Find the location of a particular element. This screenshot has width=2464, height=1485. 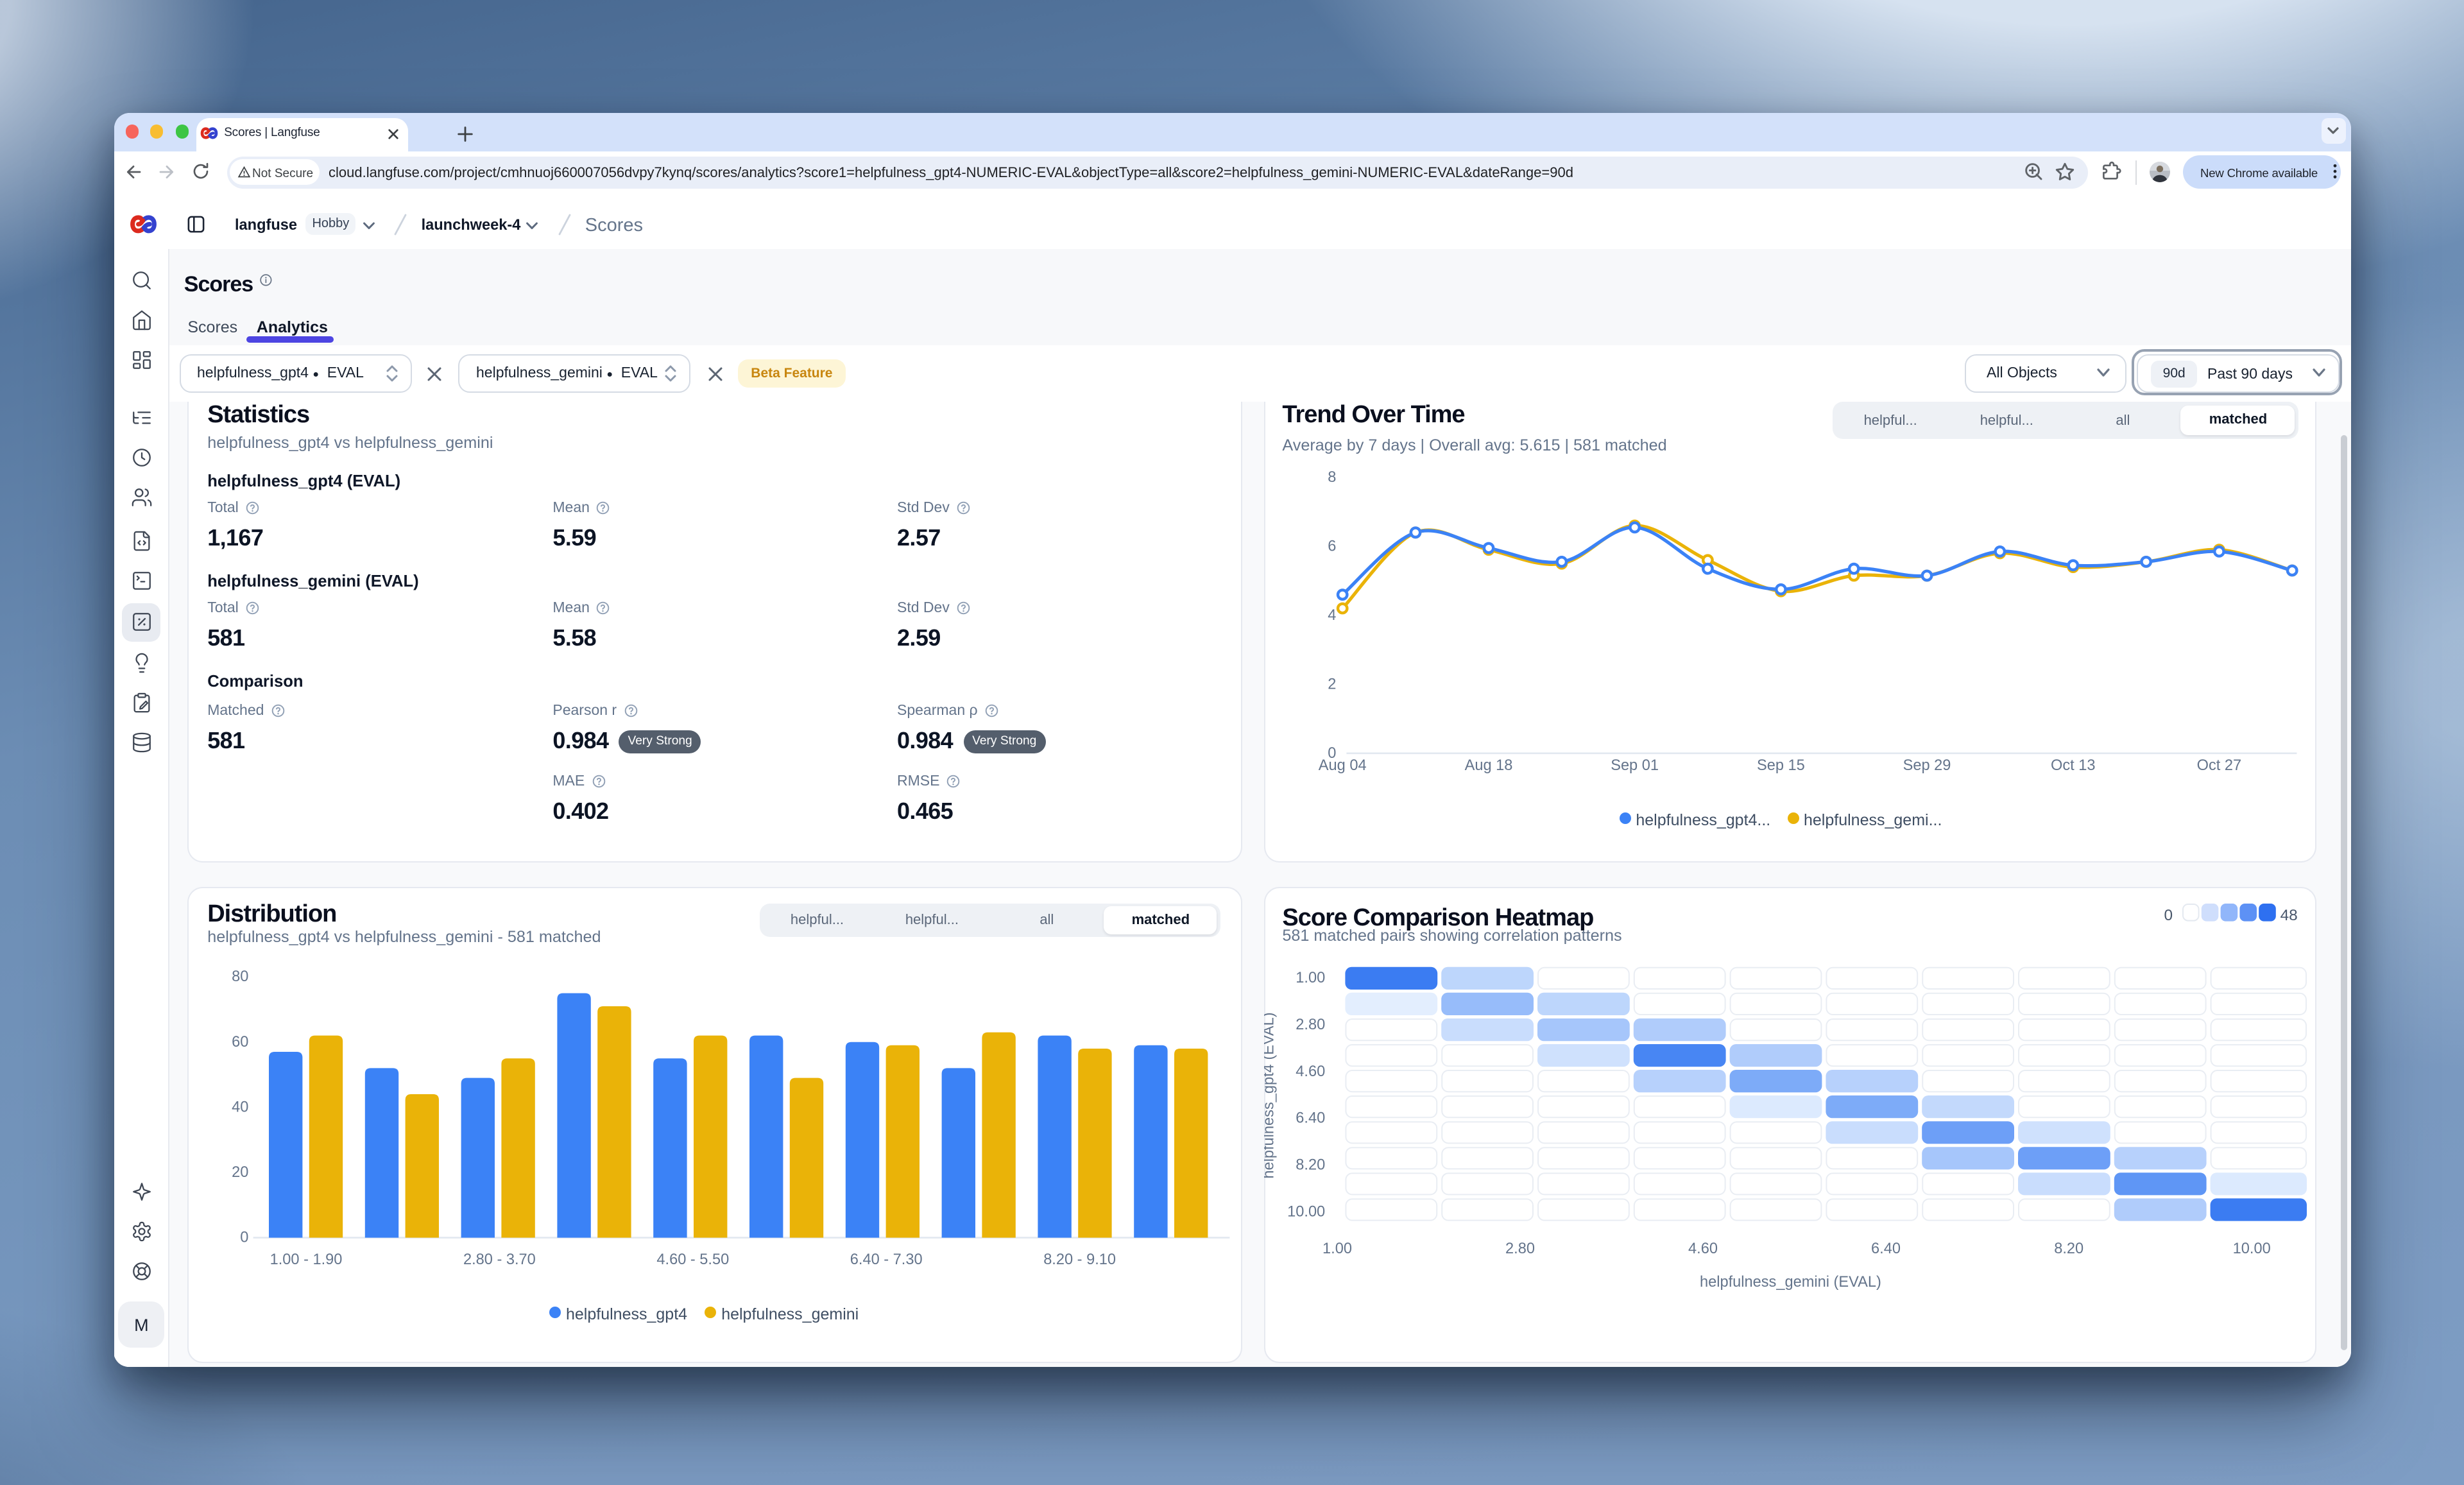

svg-text: 2 is located at coordinates (1332, 684).